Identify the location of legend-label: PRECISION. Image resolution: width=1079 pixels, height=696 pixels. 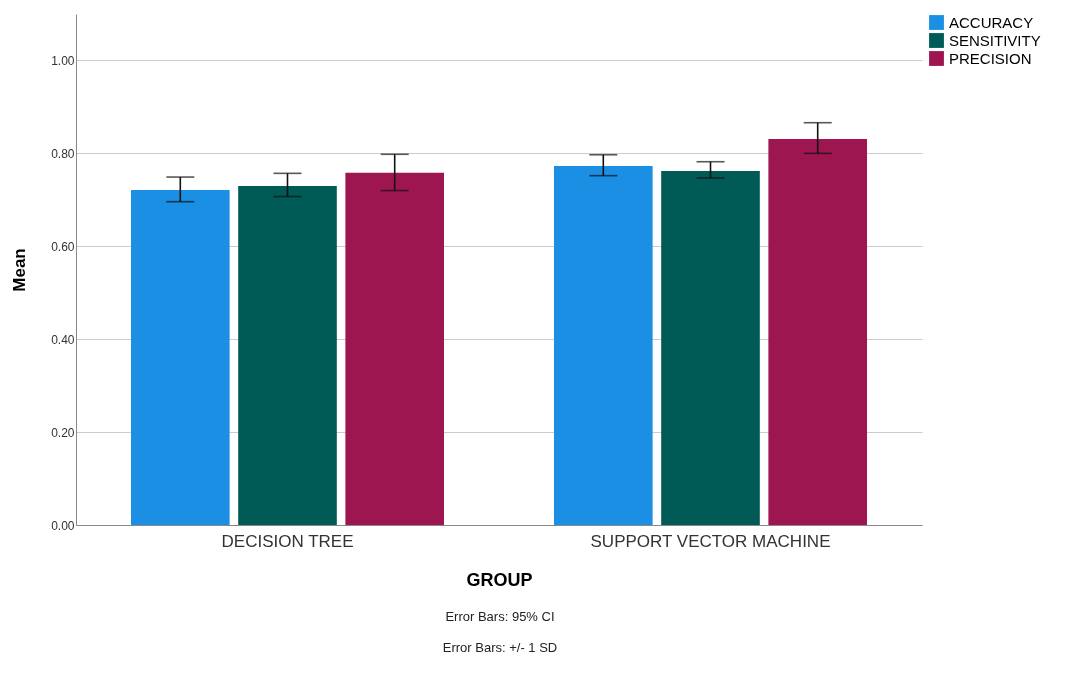
(990, 58).